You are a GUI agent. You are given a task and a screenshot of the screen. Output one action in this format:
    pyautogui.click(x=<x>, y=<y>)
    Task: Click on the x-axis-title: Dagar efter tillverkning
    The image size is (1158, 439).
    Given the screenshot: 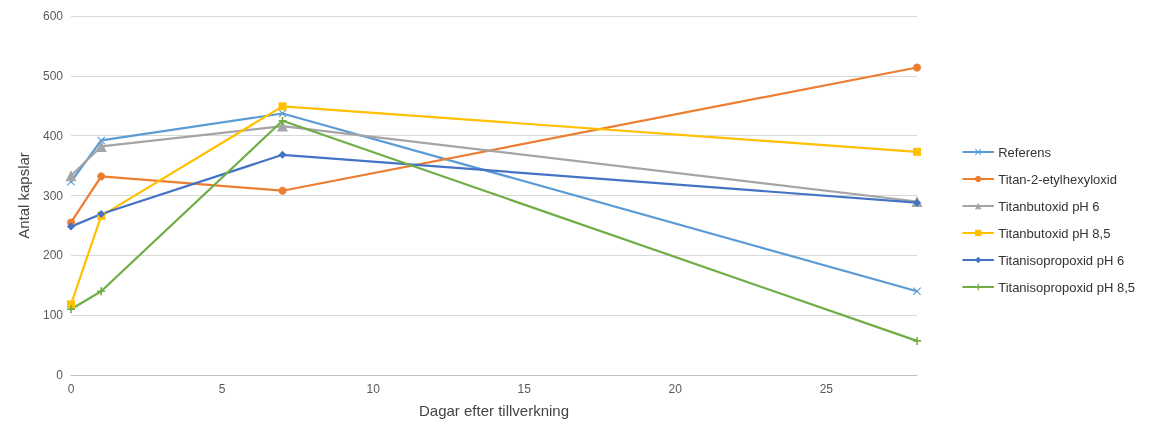 What is the action you would take?
    pyautogui.click(x=494, y=410)
    